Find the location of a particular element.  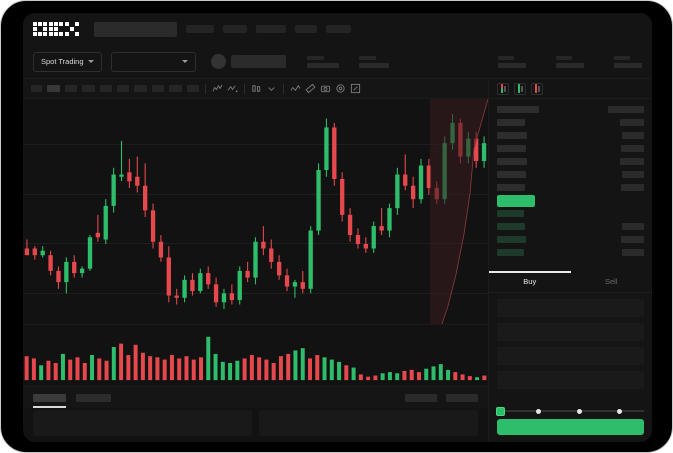

orderbook-mode-both is located at coordinates (503, 88).